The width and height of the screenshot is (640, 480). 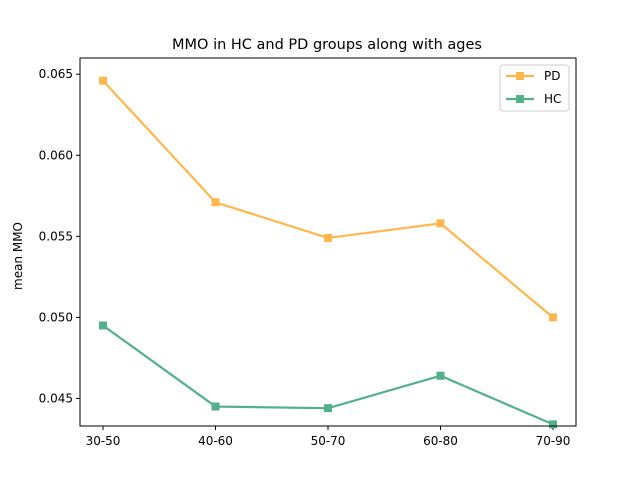 What do you see at coordinates (520, 99) in the screenshot?
I see `legend-marker-hc` at bounding box center [520, 99].